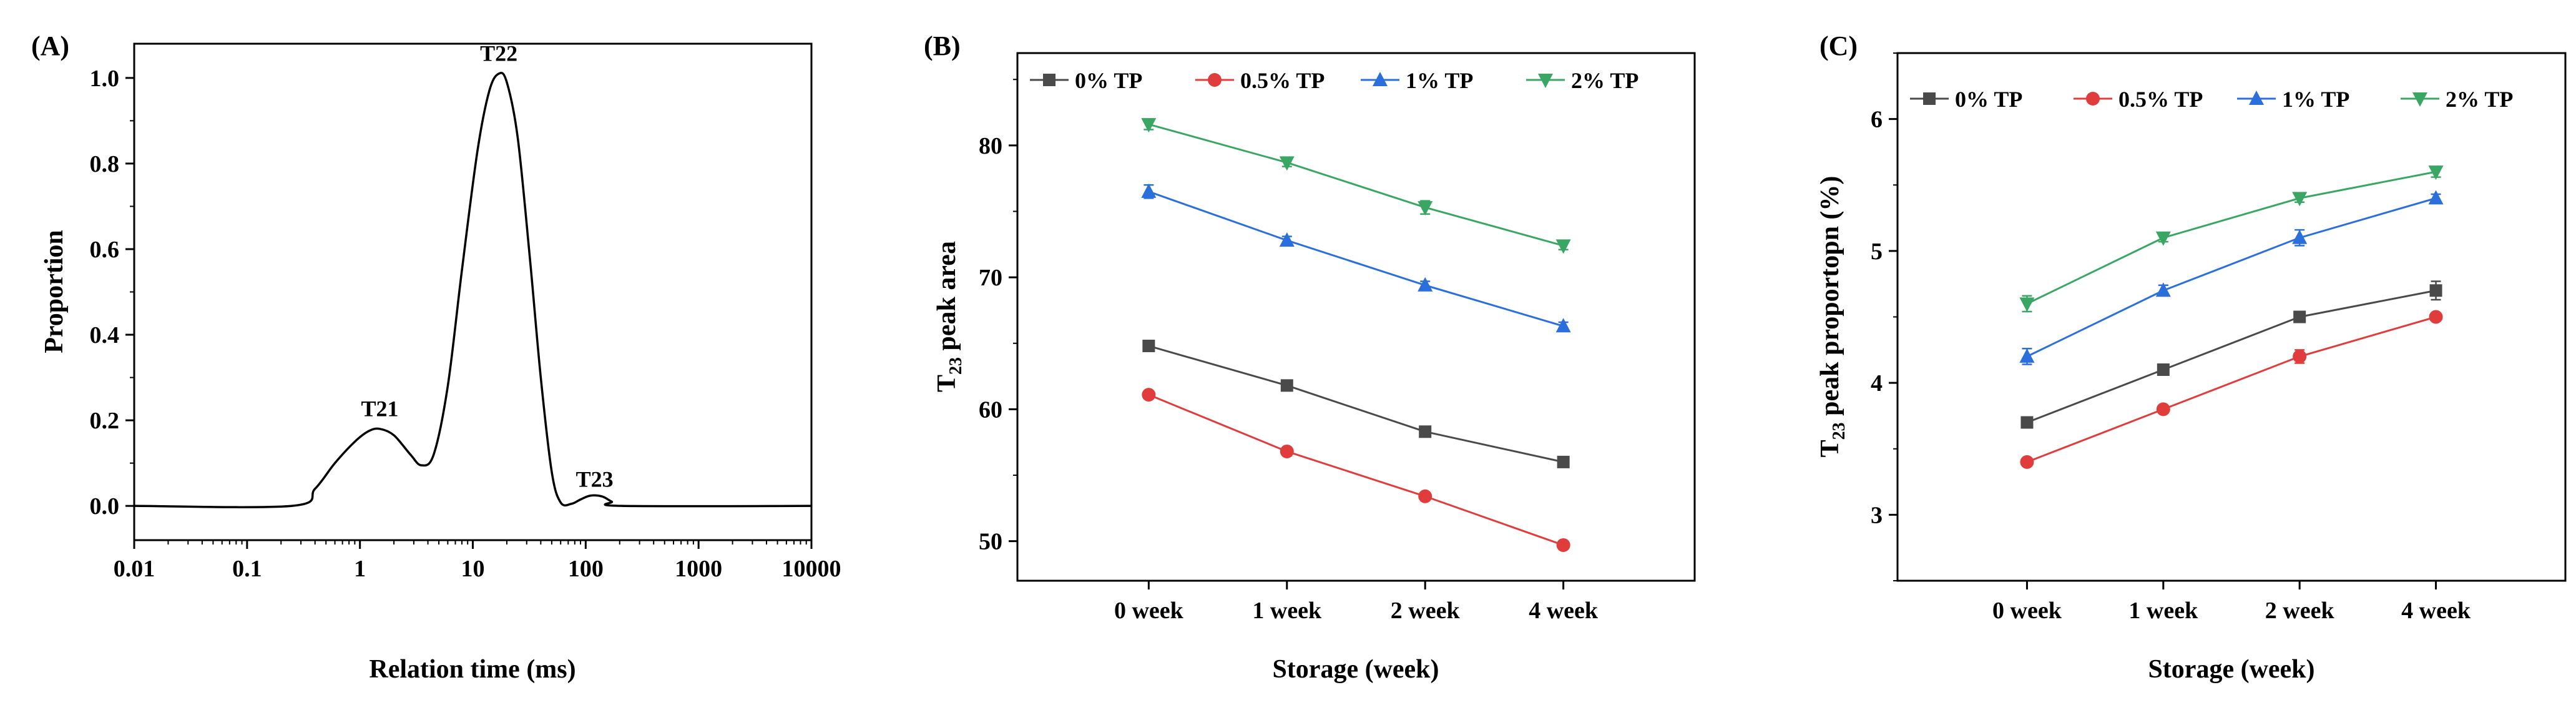 The height and width of the screenshot is (705, 2576). I want to click on panel-b-legend: 0% TP 0.5% TP 1% TP 2% TP, so click(1334, 81).